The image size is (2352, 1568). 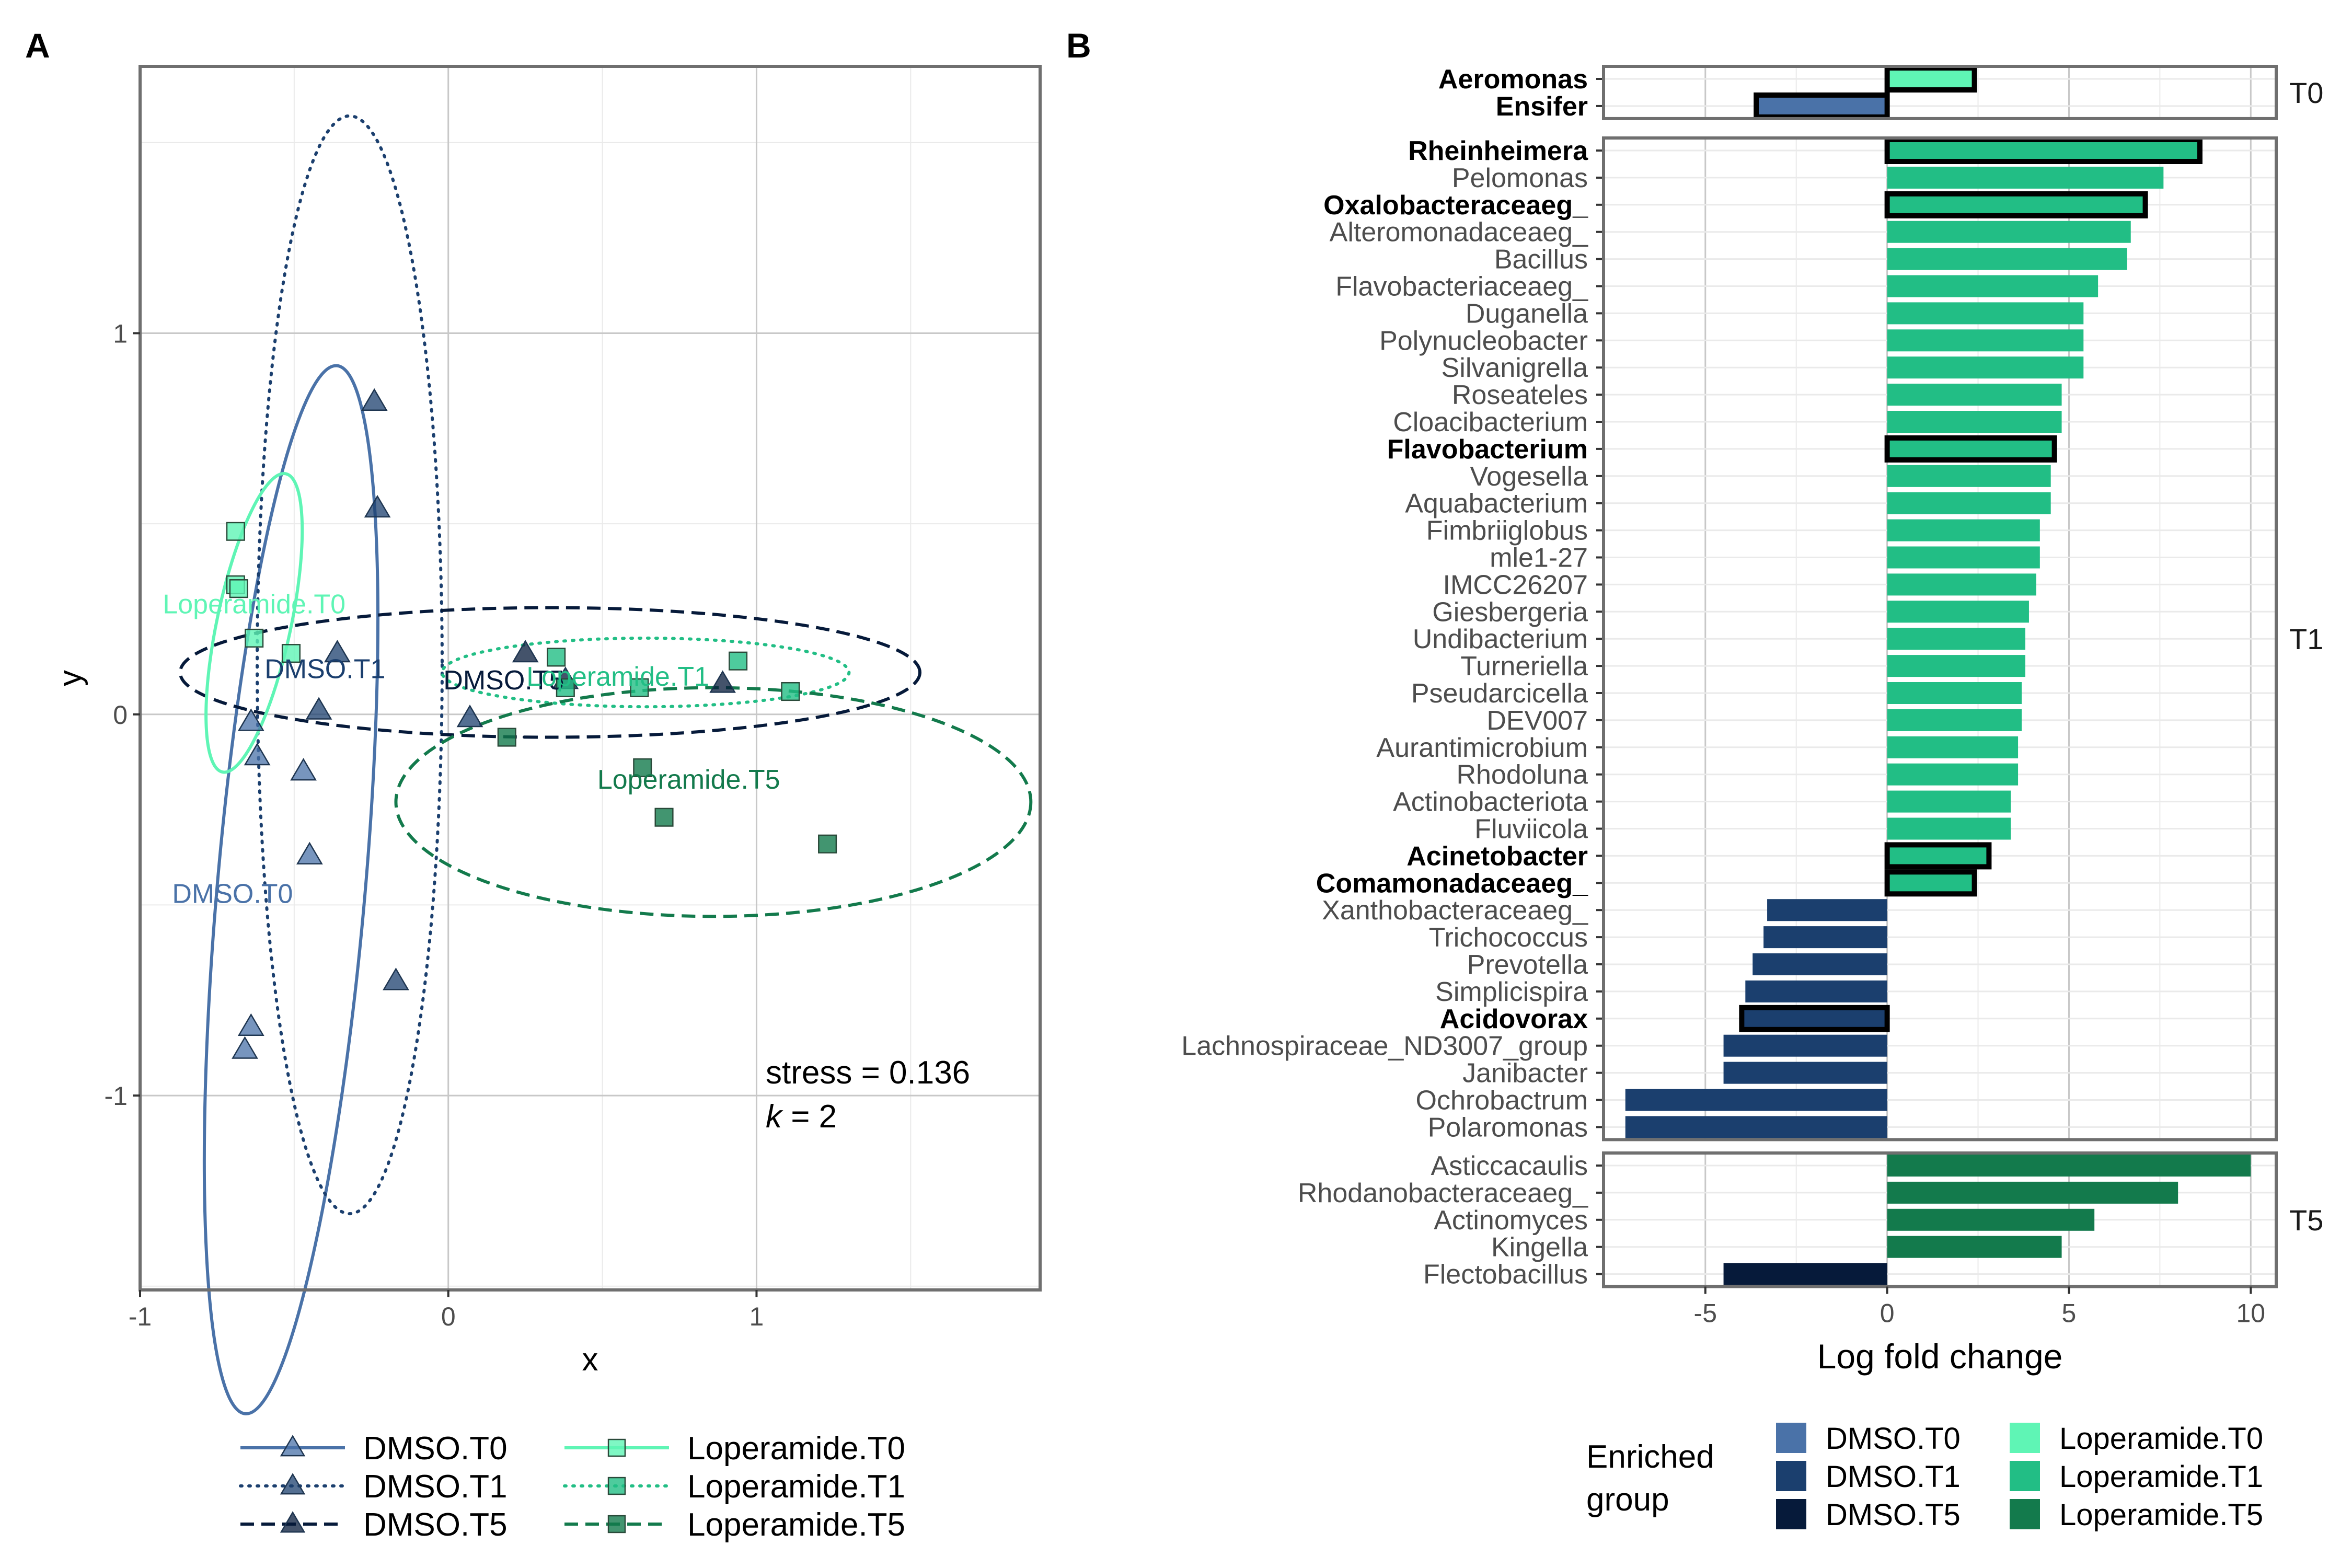 I want to click on facet-strip-t1: T1, so click(x=2306, y=638).